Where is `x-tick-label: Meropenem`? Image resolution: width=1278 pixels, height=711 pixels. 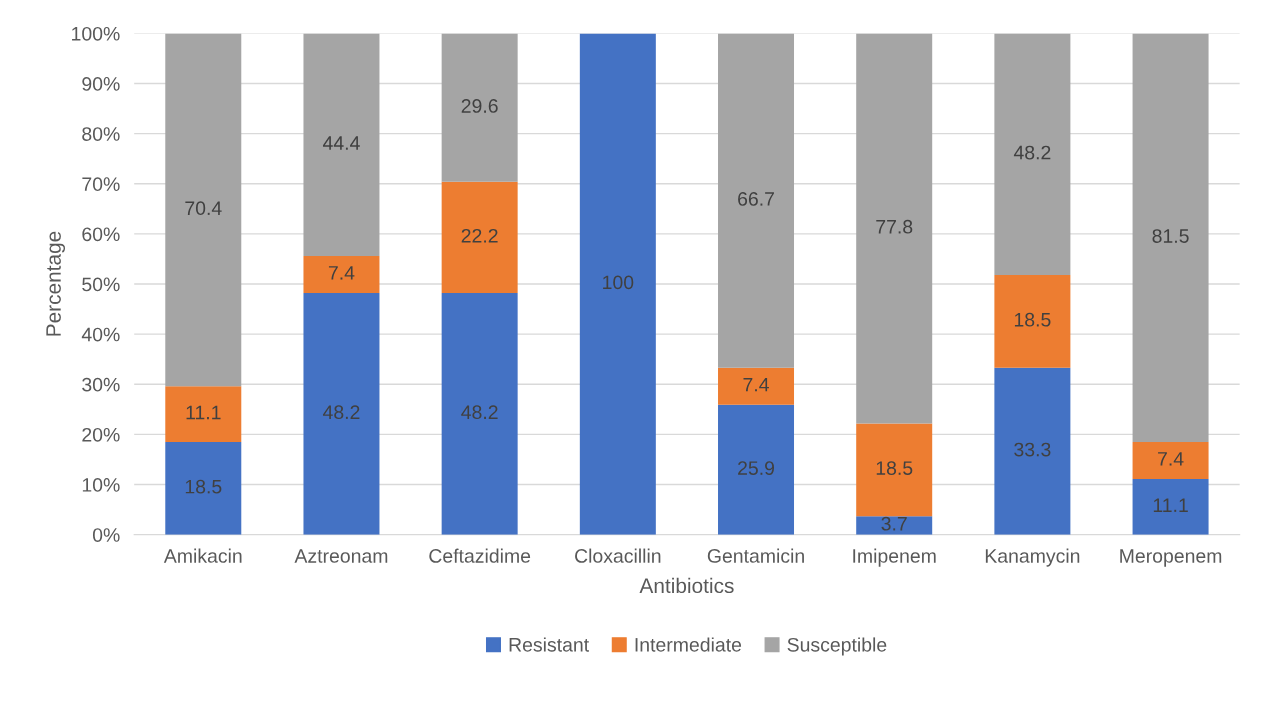 x-tick-label: Meropenem is located at coordinates (1171, 558).